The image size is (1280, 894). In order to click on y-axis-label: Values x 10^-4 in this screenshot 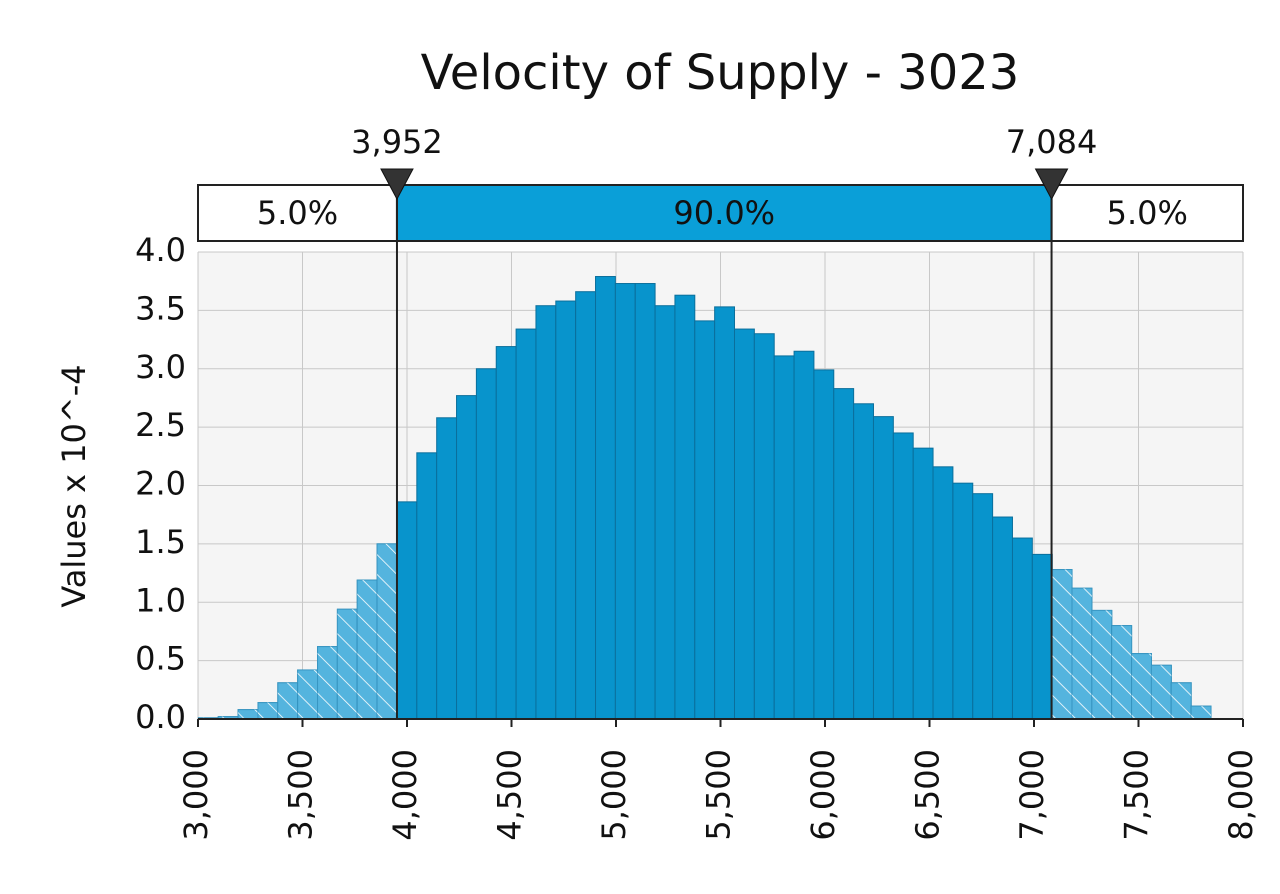, I will do `click(74, 485)`.